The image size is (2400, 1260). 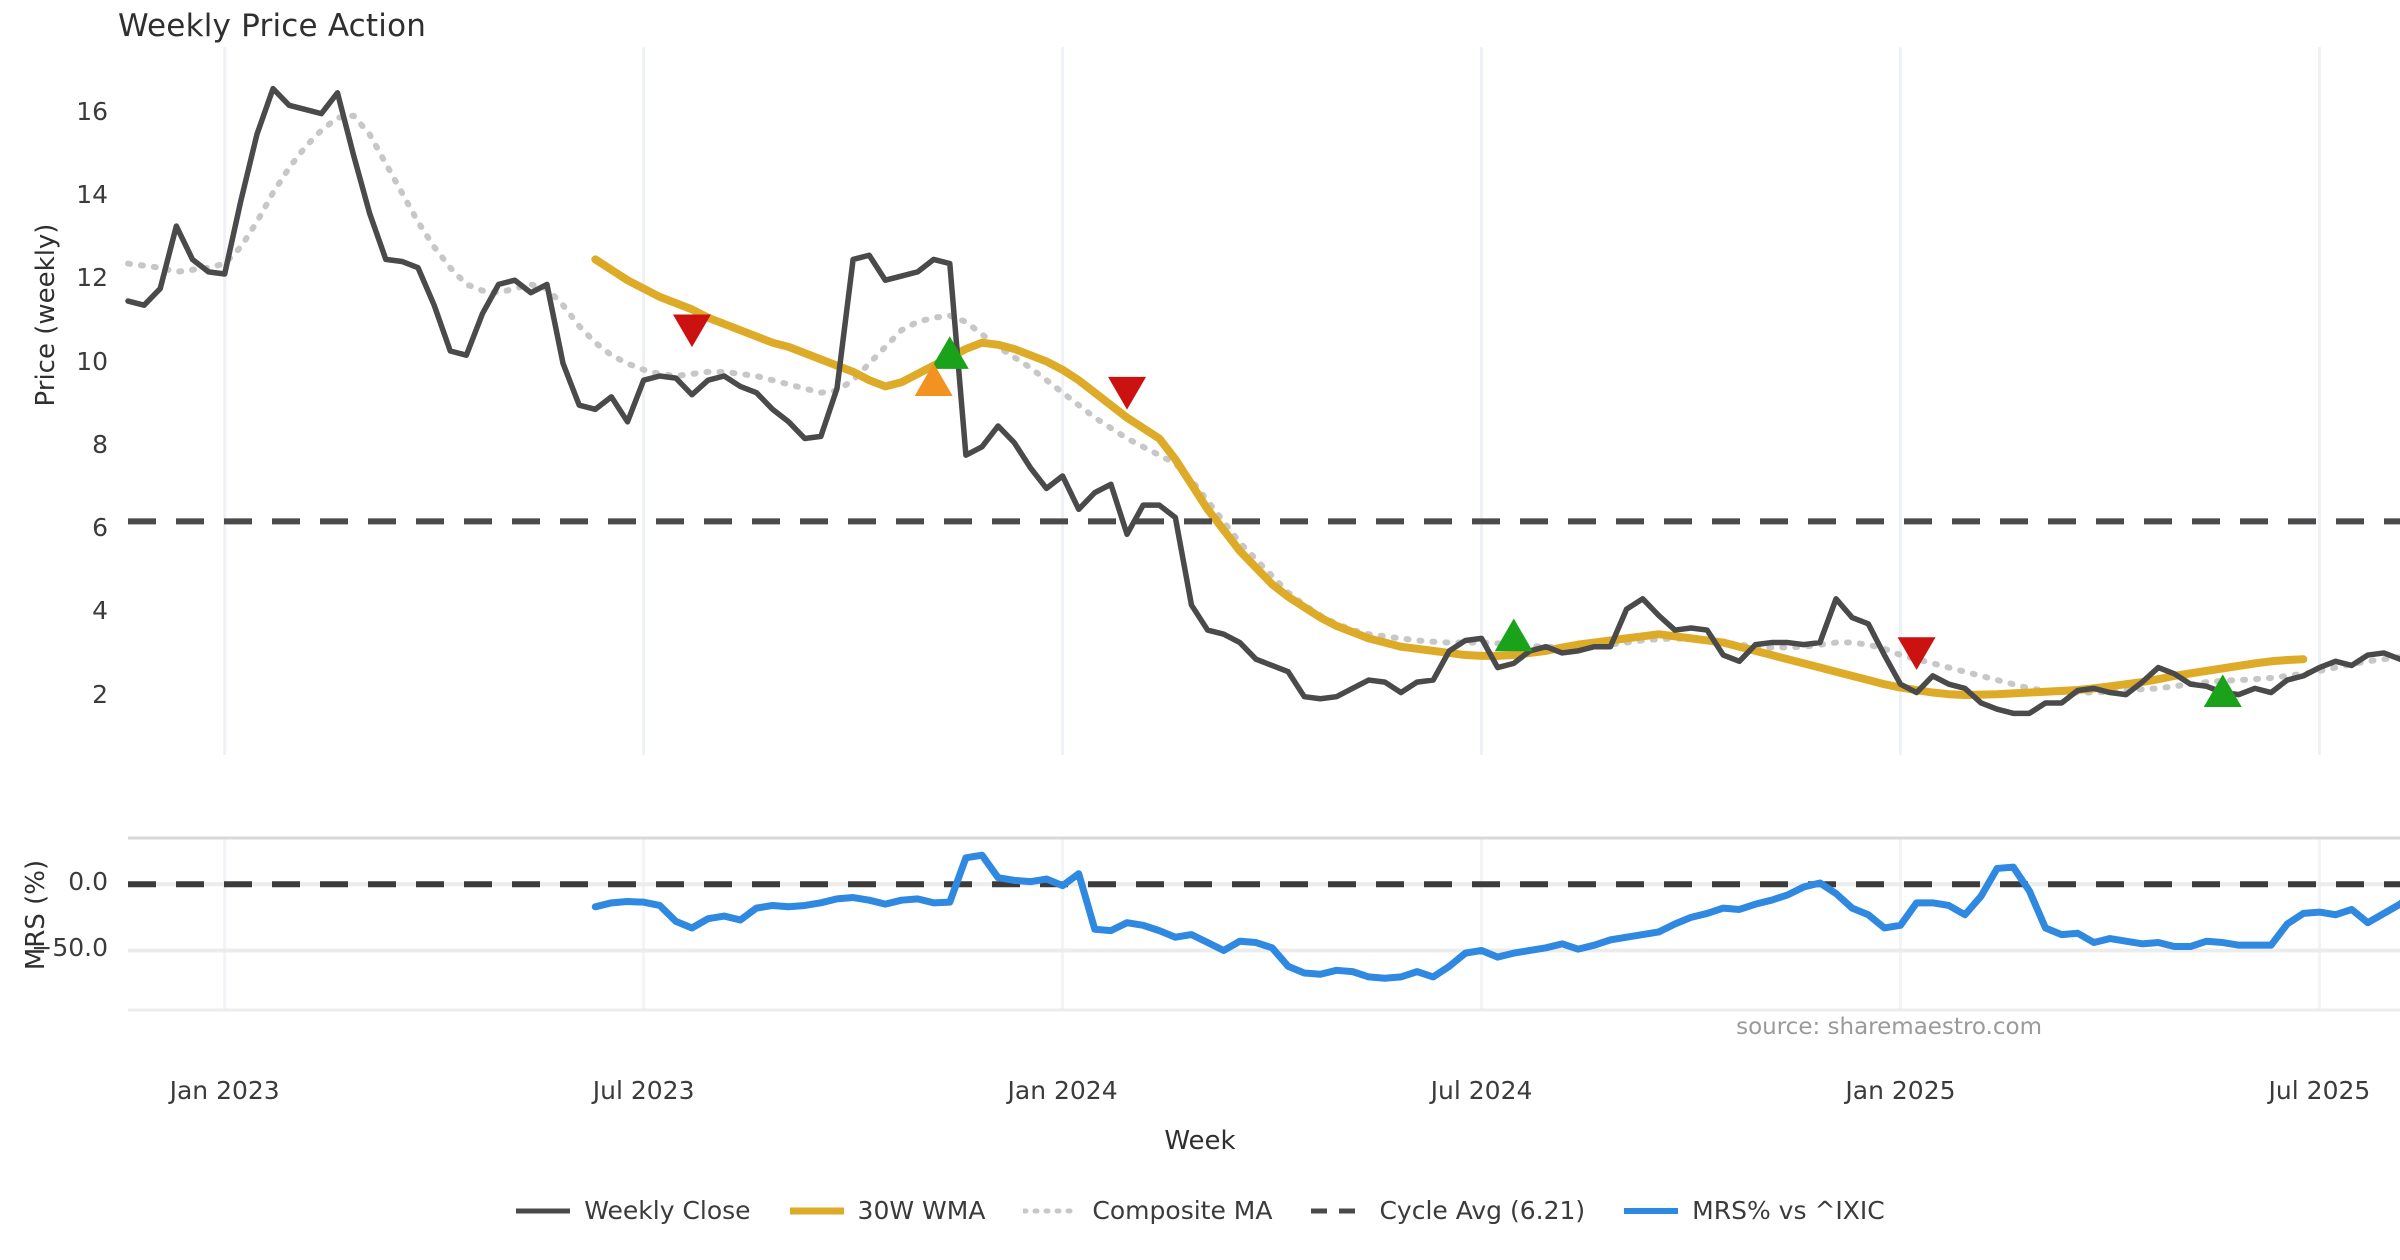 I want to click on page-title: Weekly Price Action, so click(x=272, y=26).